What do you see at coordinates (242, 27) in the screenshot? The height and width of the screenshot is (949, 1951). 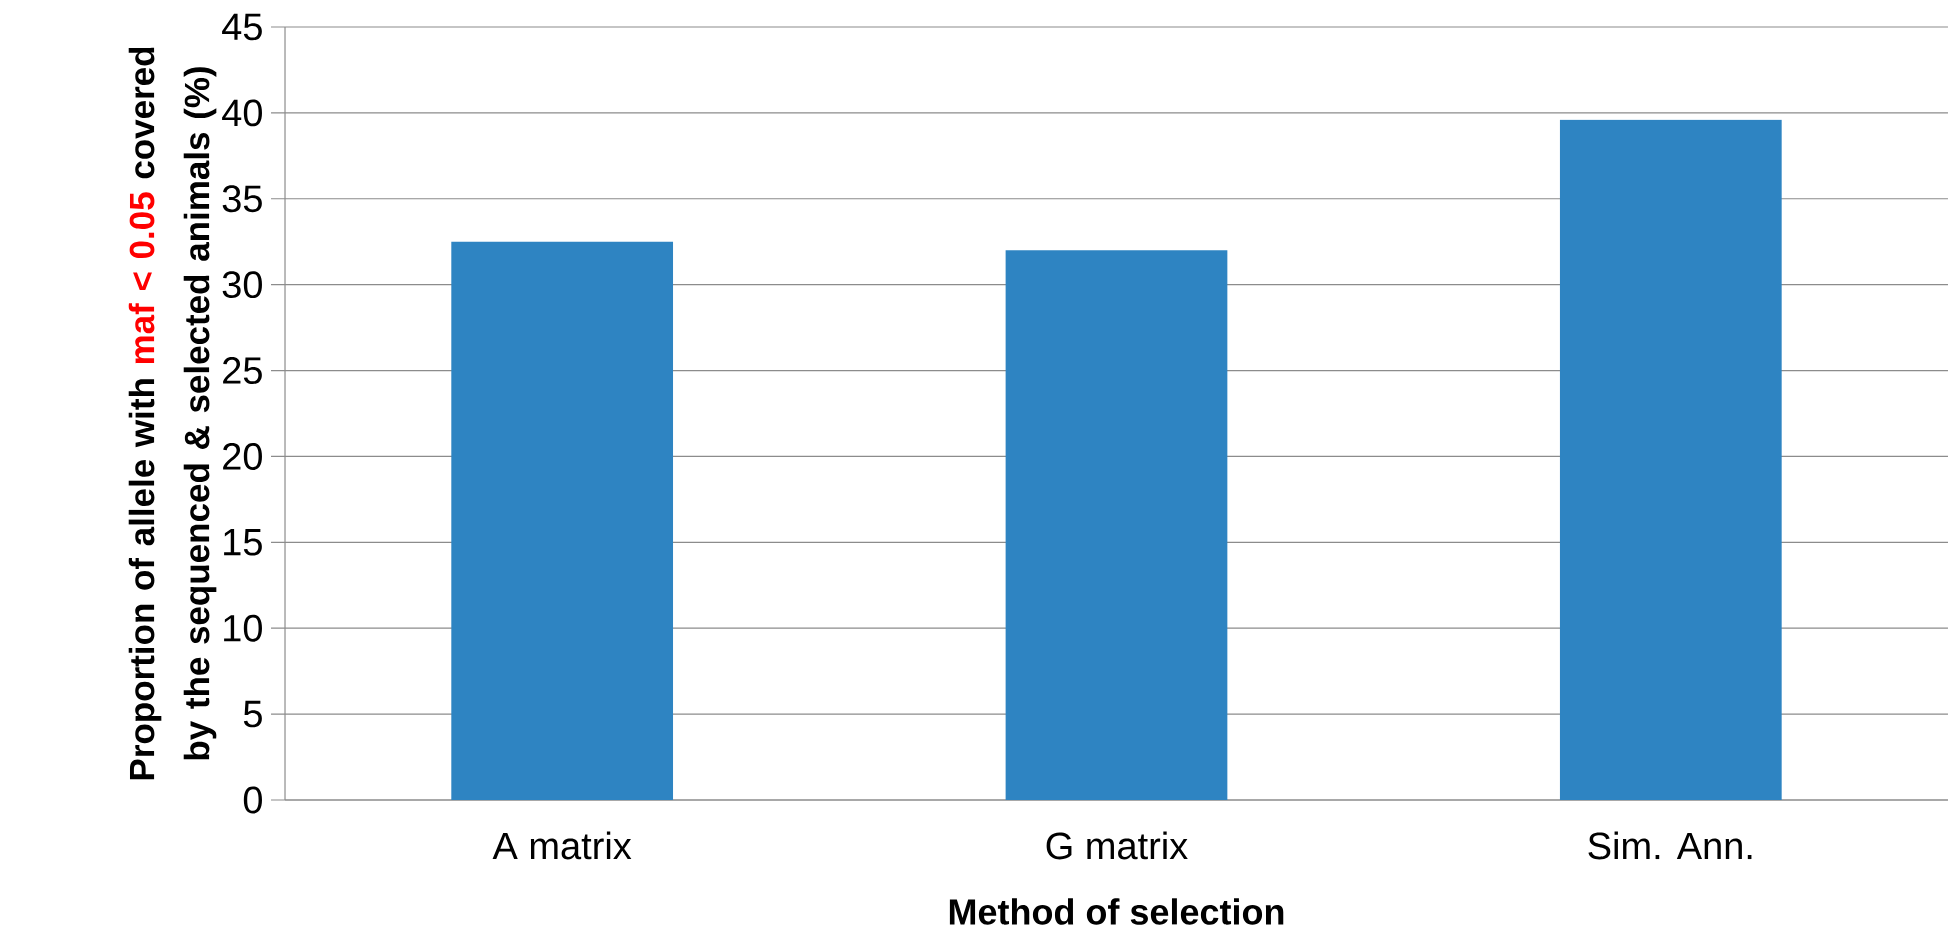 I see `y-tick-label: 45` at bounding box center [242, 27].